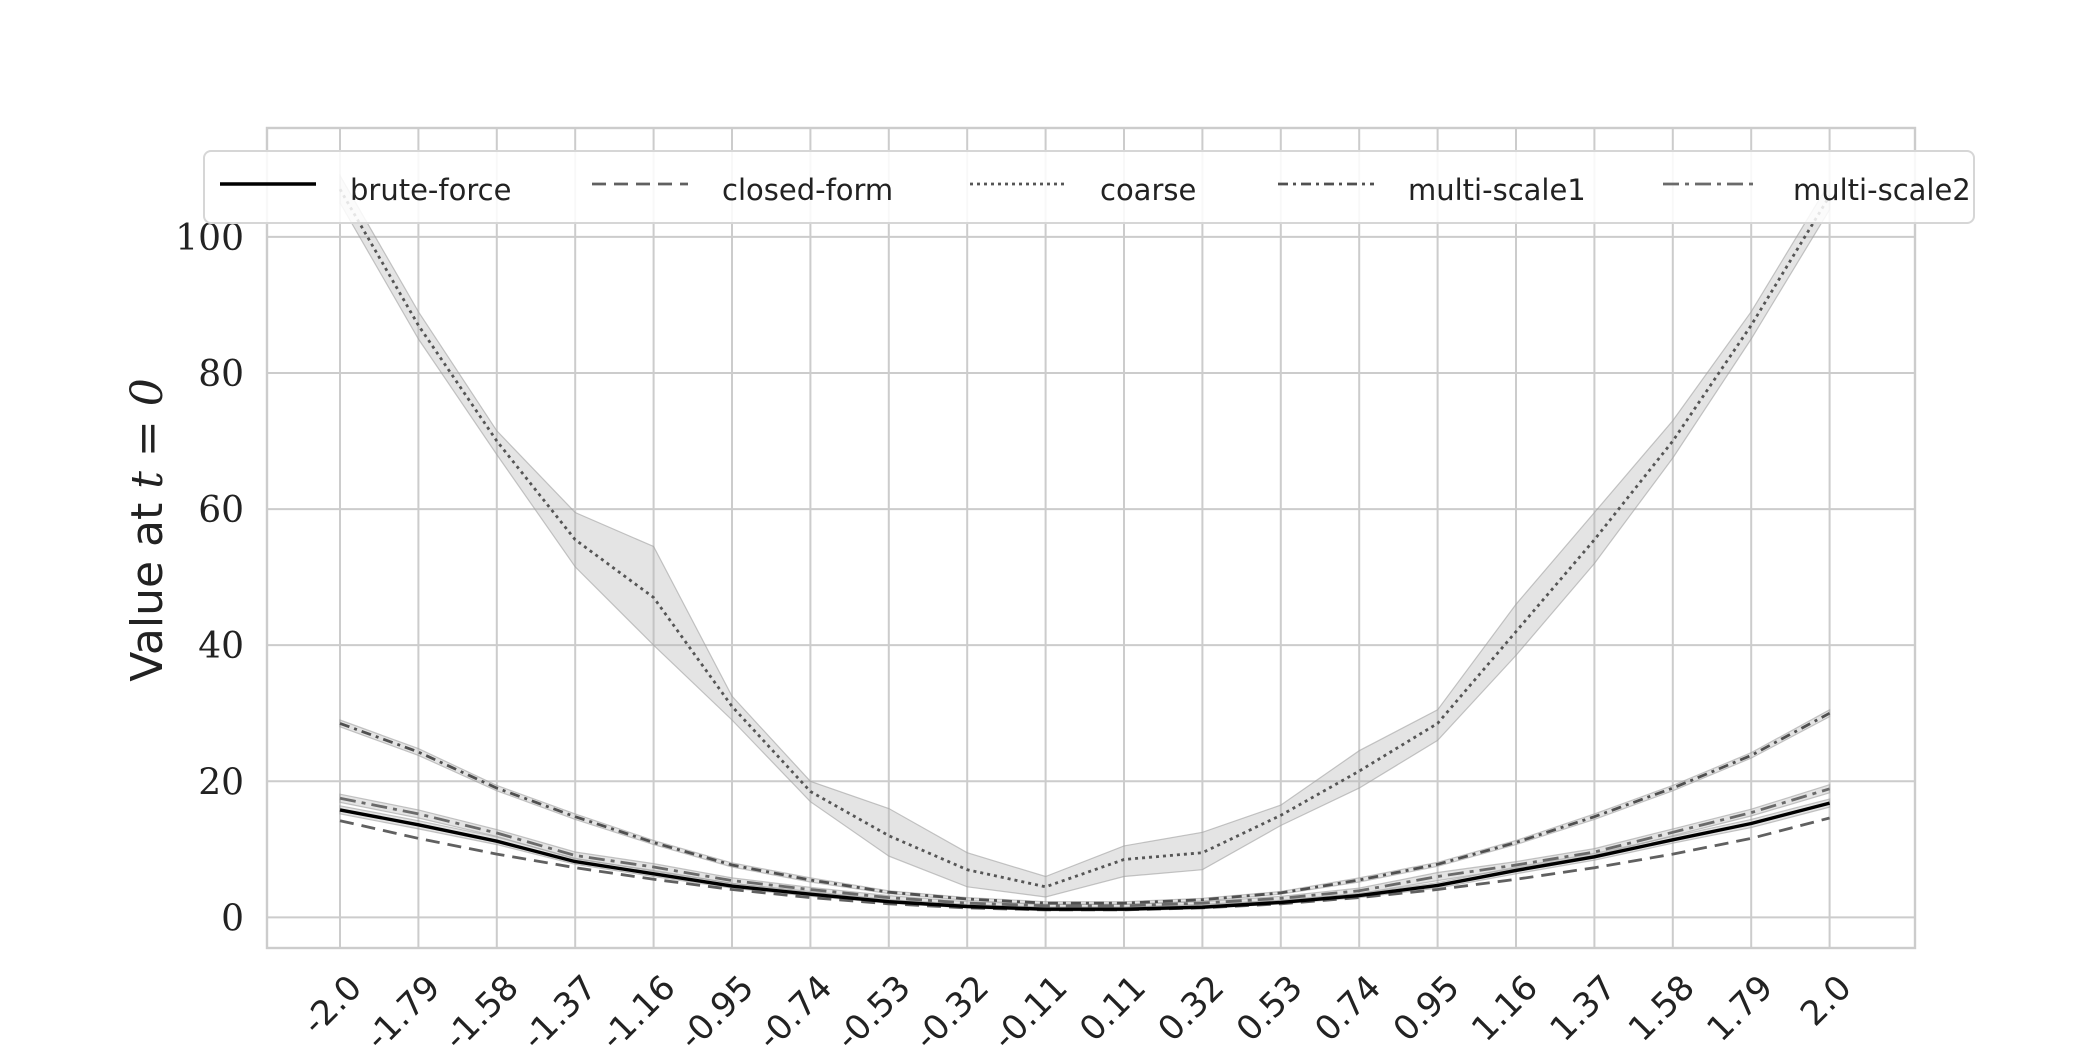 This screenshot has height=1055, width=2100. Describe the element at coordinates (1497, 190) in the screenshot. I see `legend-label-multi-scale1: multi-scale1` at that location.